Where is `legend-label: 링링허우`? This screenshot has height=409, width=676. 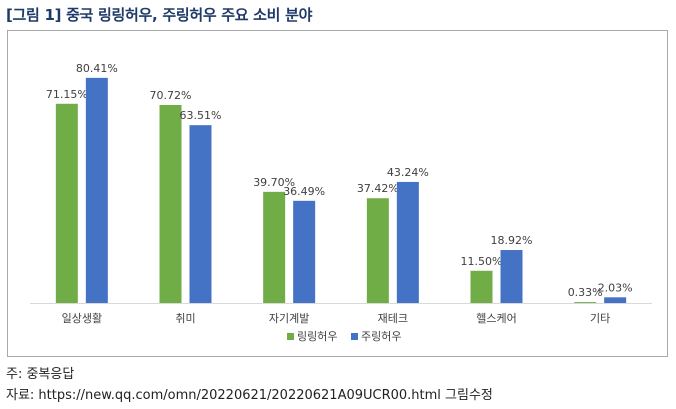
legend-label: 링링허우 is located at coordinates (317, 336).